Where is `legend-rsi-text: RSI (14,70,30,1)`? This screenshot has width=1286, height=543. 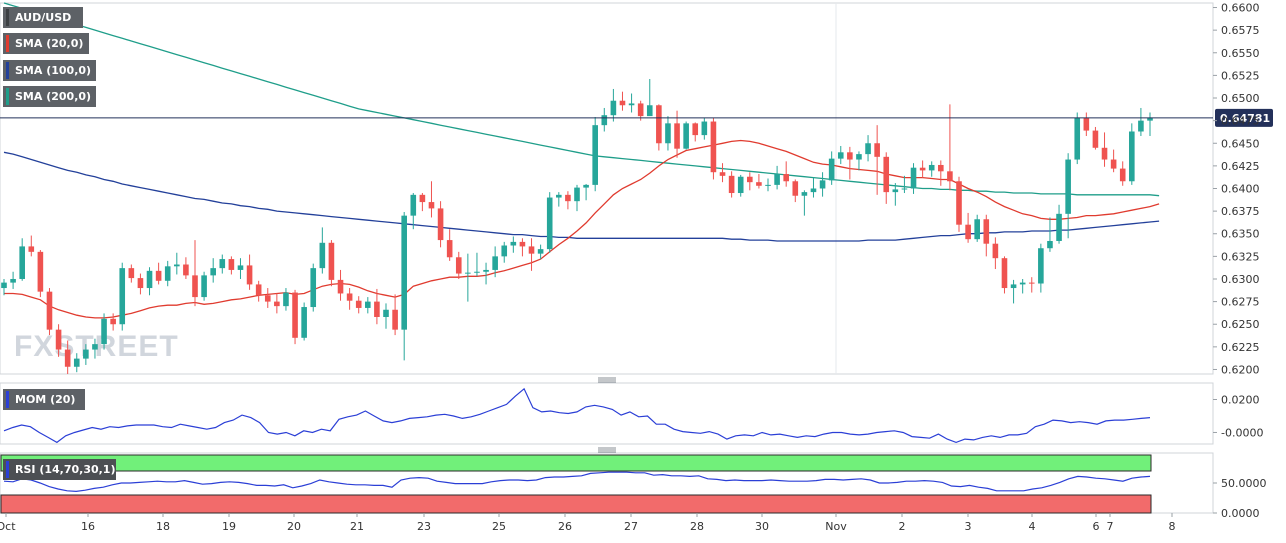
legend-rsi-text: RSI (14,70,30,1) is located at coordinates (65, 469).